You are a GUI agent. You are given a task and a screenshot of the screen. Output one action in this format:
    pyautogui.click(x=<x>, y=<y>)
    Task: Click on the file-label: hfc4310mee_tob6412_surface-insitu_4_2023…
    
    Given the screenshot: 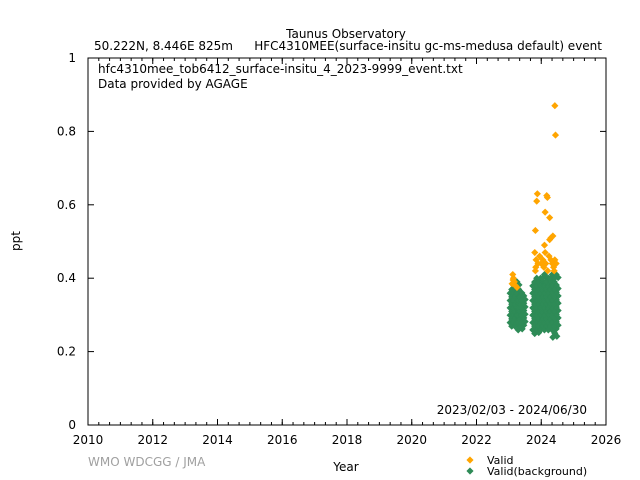 What is the action you would take?
    pyautogui.click(x=280, y=69)
    